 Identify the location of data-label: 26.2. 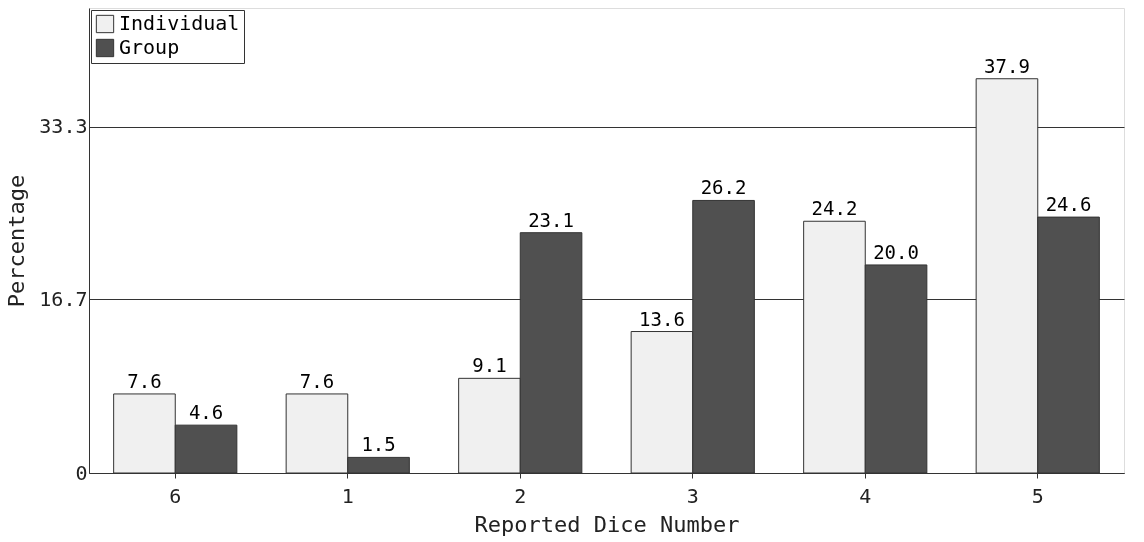
(723, 187).